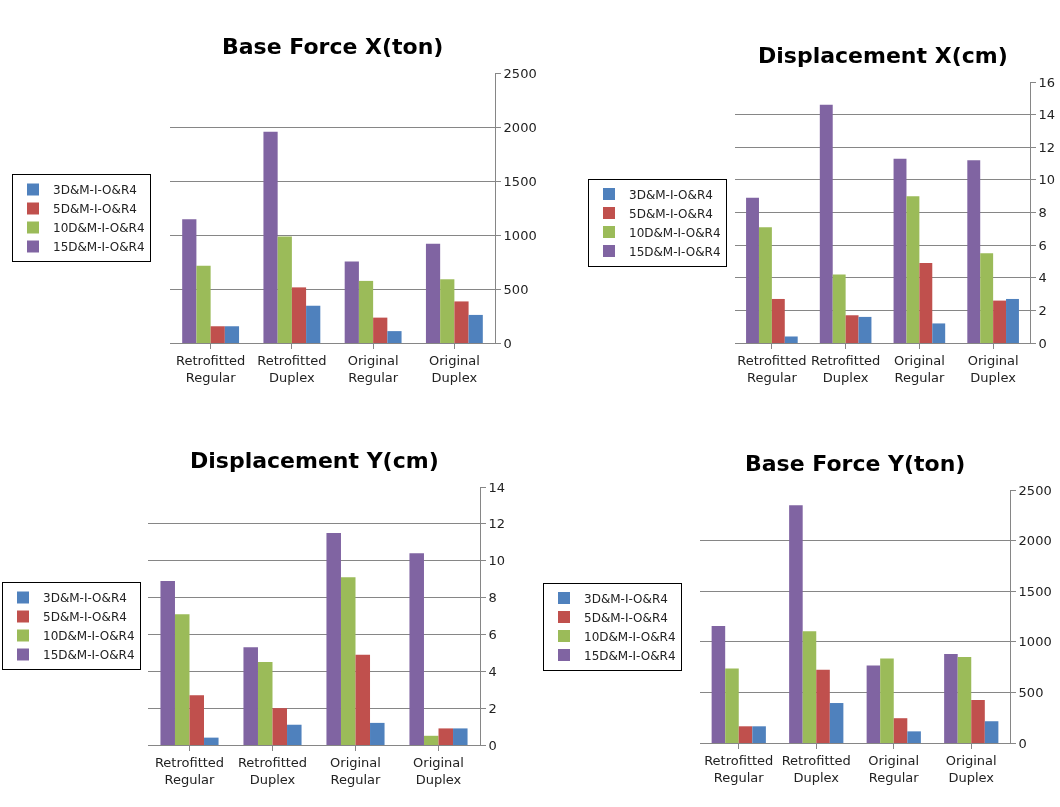 This screenshot has height=807, width=1060. I want to click on y-tick-label: 2000, so click(1035, 541).